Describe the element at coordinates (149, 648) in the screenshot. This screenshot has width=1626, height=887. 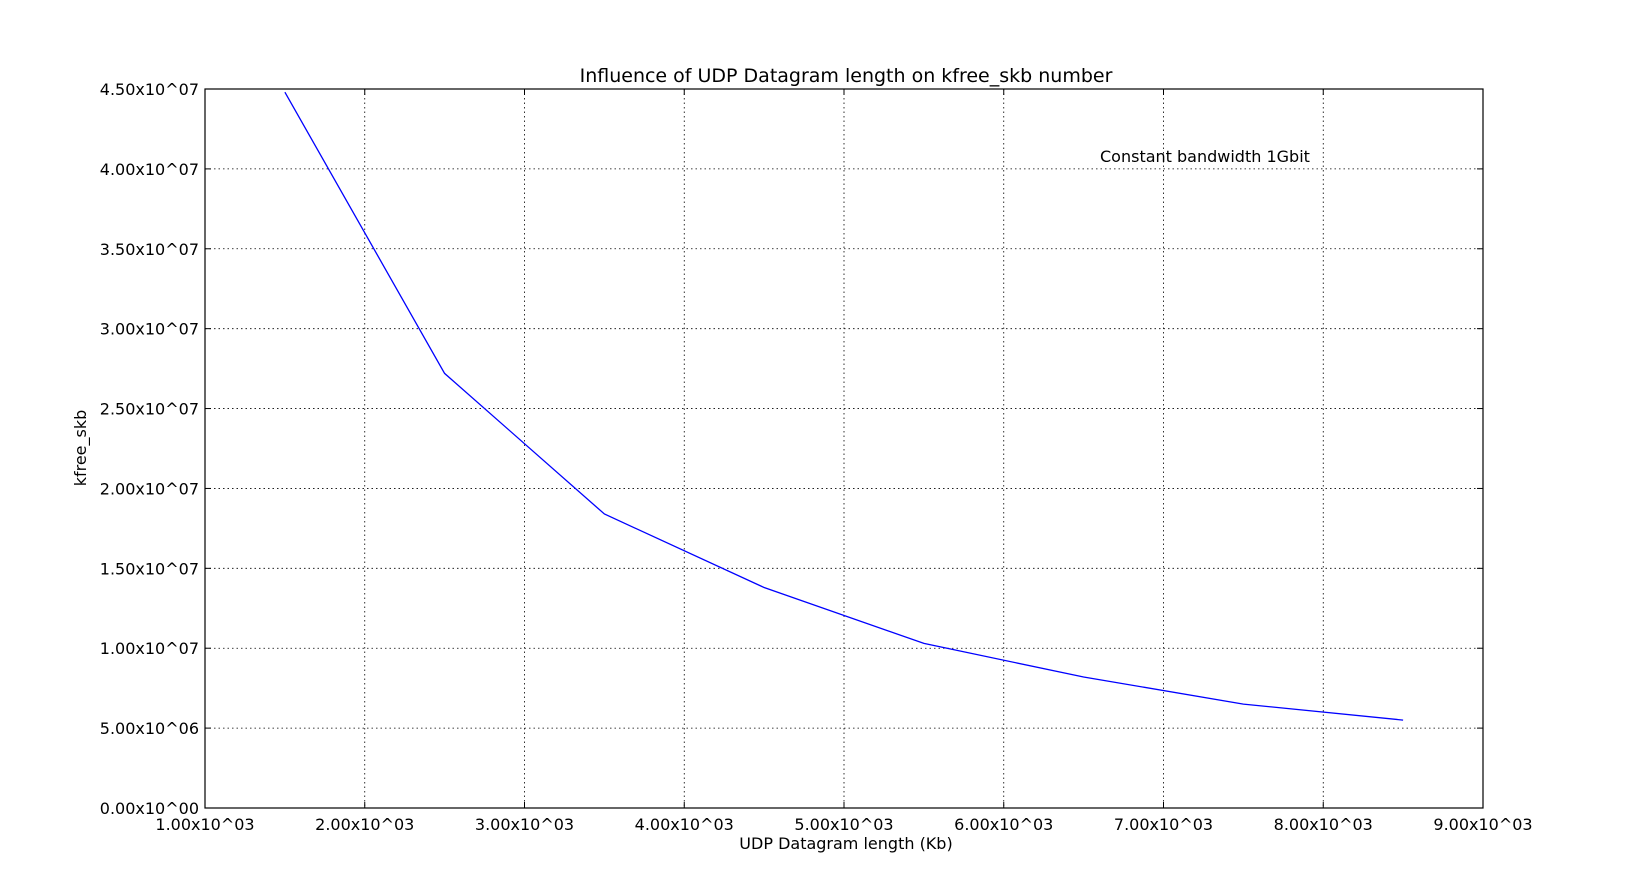
I see `y-tick-label: 1.00x10^07` at that location.